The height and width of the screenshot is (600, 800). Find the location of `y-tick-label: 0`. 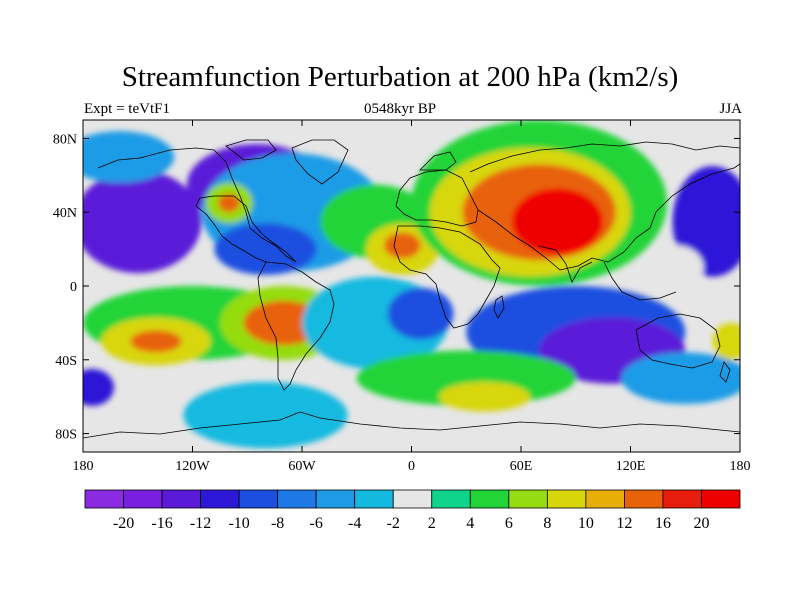

y-tick-label: 0 is located at coordinates (73, 287).